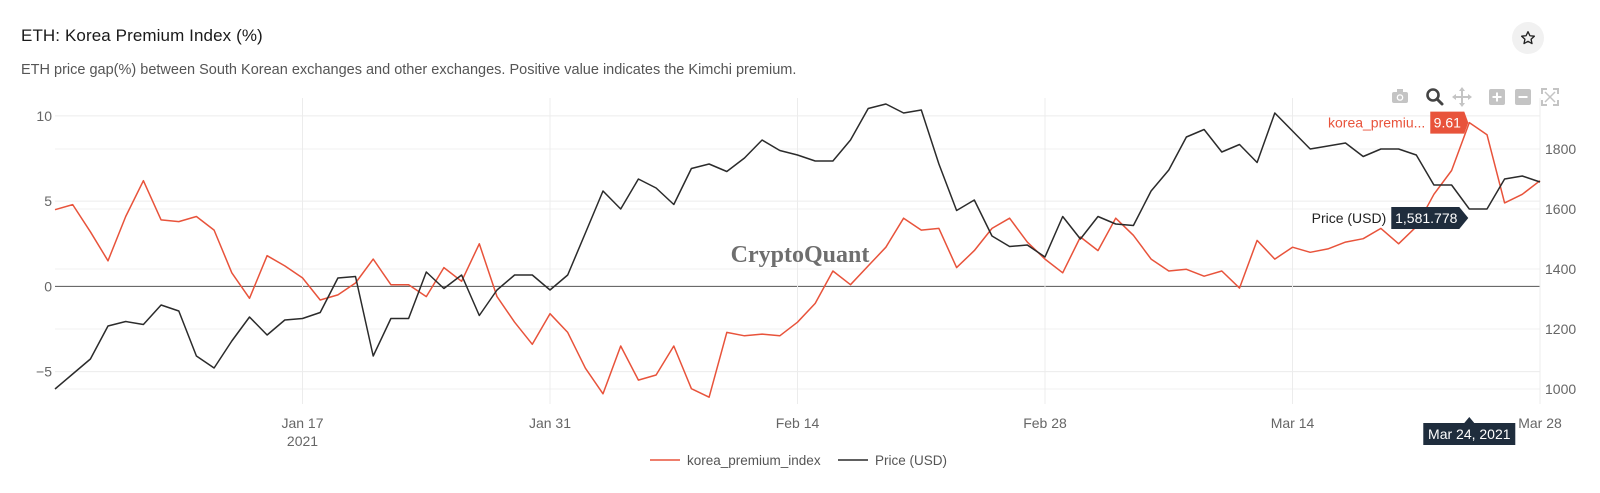 This screenshot has height=493, width=1600. Describe the element at coordinates (1426, 218) in the screenshot. I see `hover-price-value: 1,581.778` at that location.